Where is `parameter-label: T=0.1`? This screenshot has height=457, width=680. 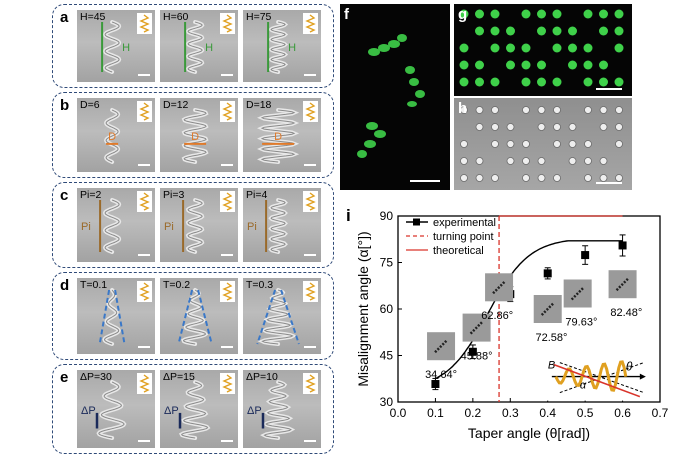 parameter-label: T=0.1 is located at coordinates (94, 285).